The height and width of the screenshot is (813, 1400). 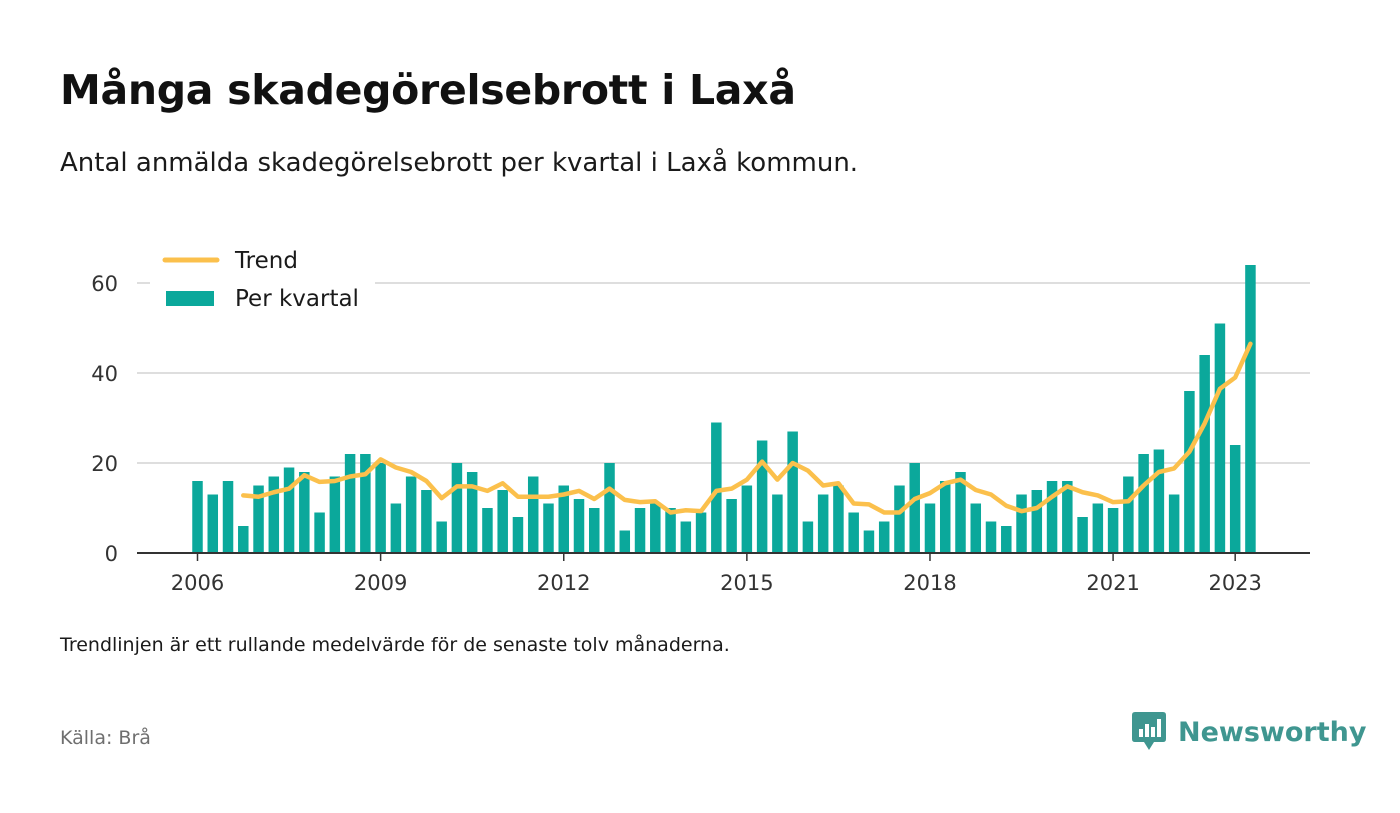 What do you see at coordinates (1112, 583) in the screenshot?
I see `x-tick-label: 2021` at bounding box center [1112, 583].